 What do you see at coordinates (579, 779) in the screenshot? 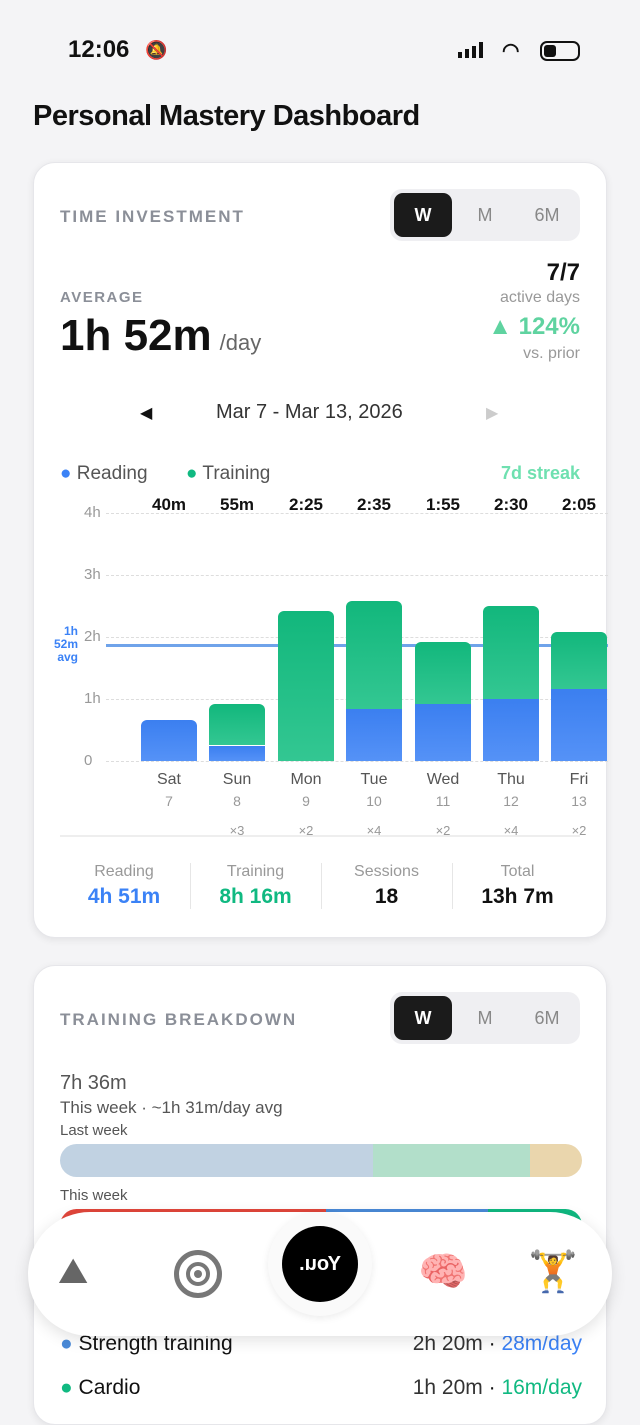
I see `day-label: Fri` at bounding box center [579, 779].